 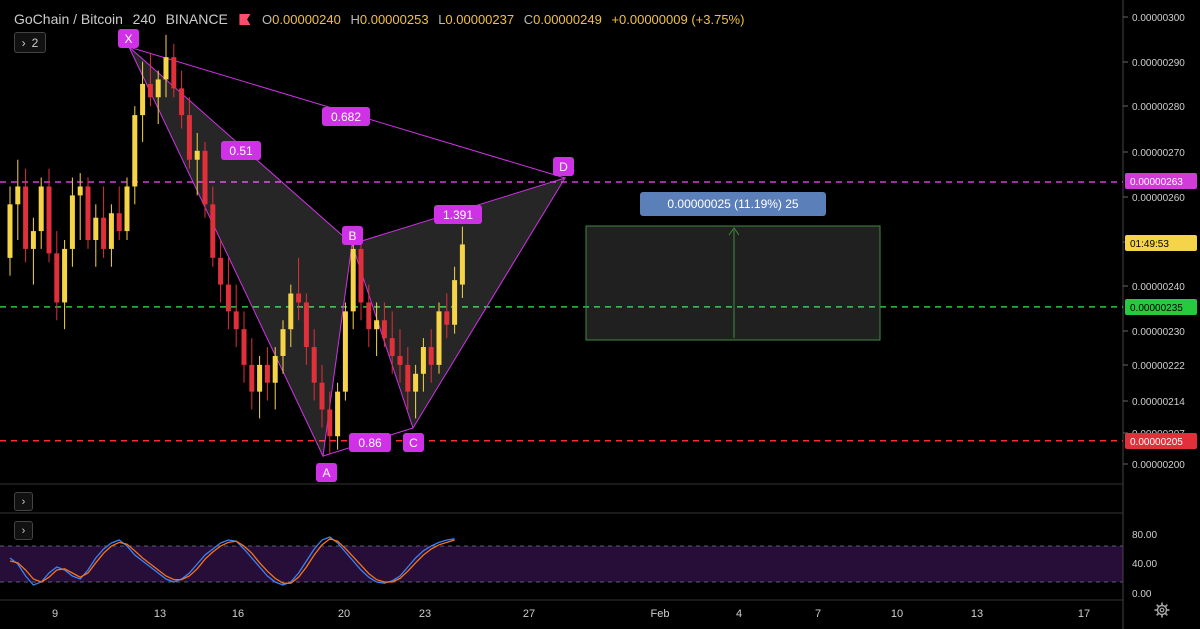 I want to click on expand-indicator-button: ›, so click(x=23, y=530).